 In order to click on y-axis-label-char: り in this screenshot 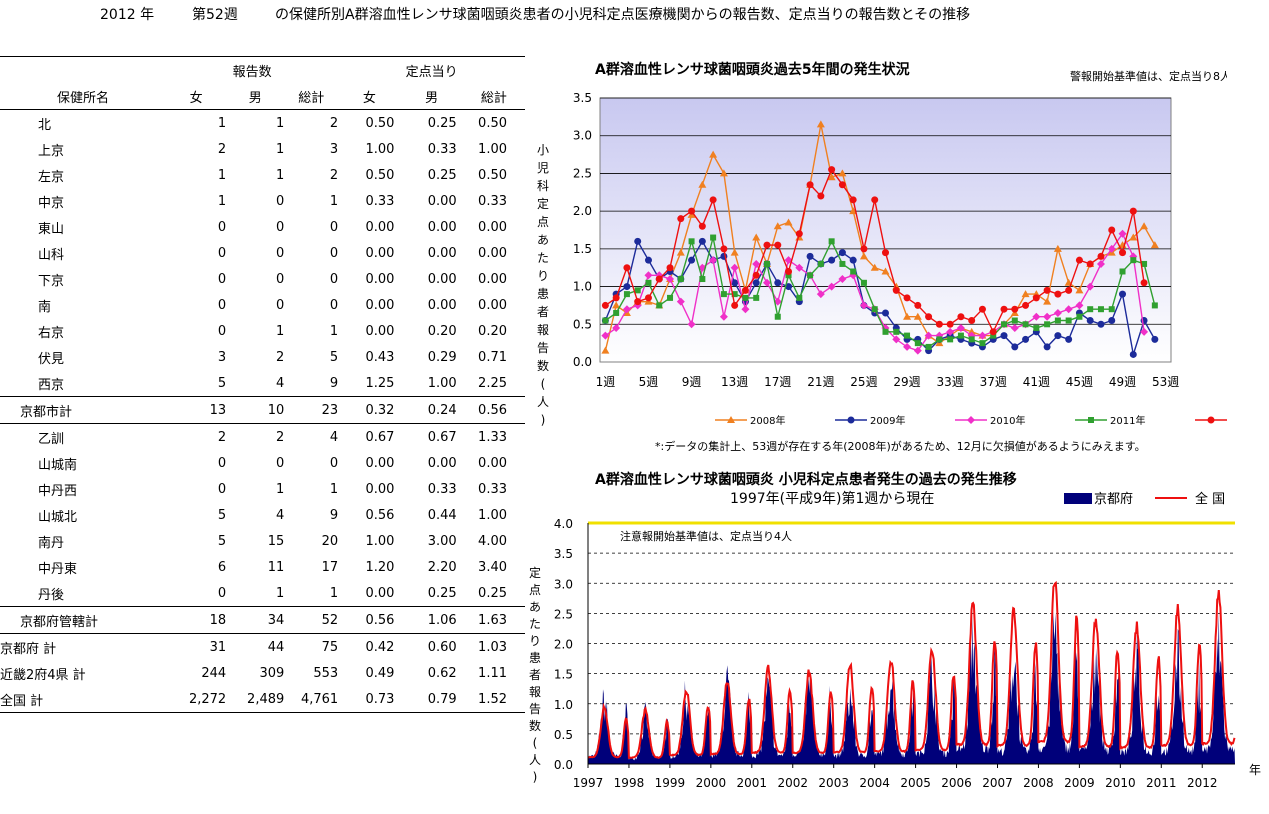, I will do `click(543, 276)`.